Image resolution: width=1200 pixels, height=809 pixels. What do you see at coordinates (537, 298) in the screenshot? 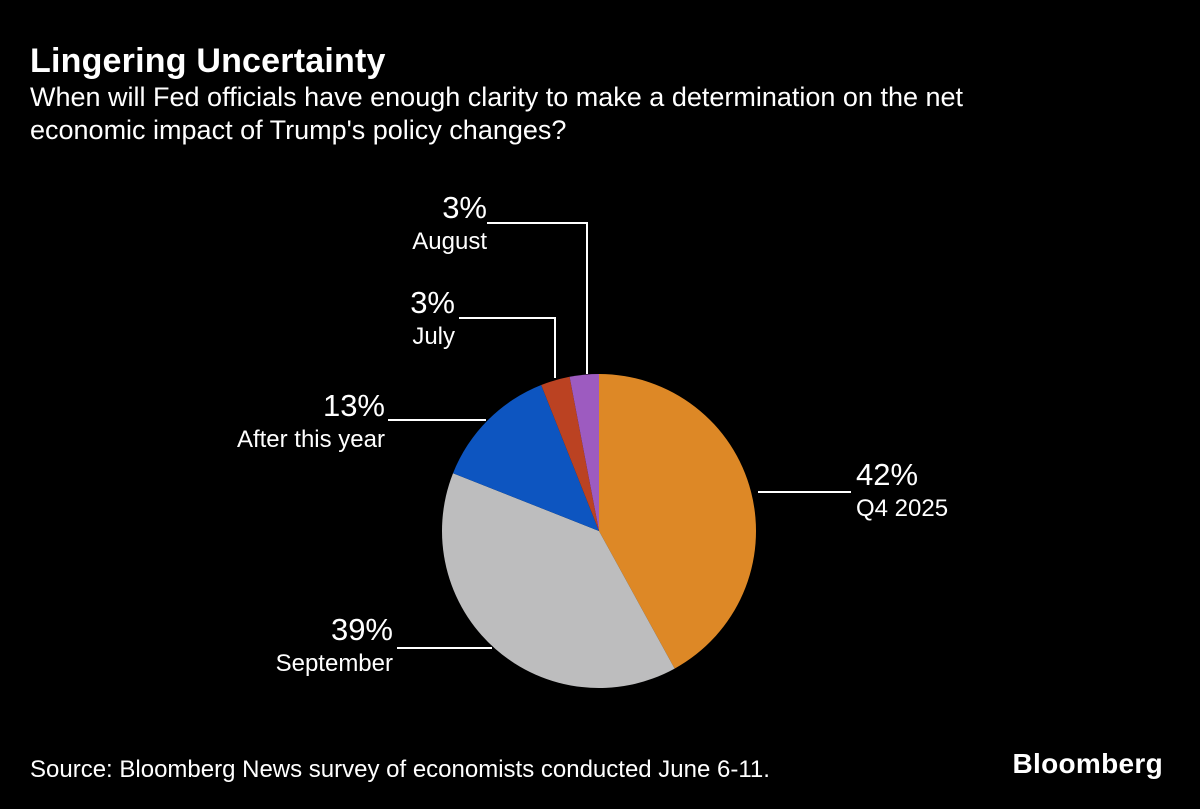
I see `leader-line-august` at bounding box center [537, 298].